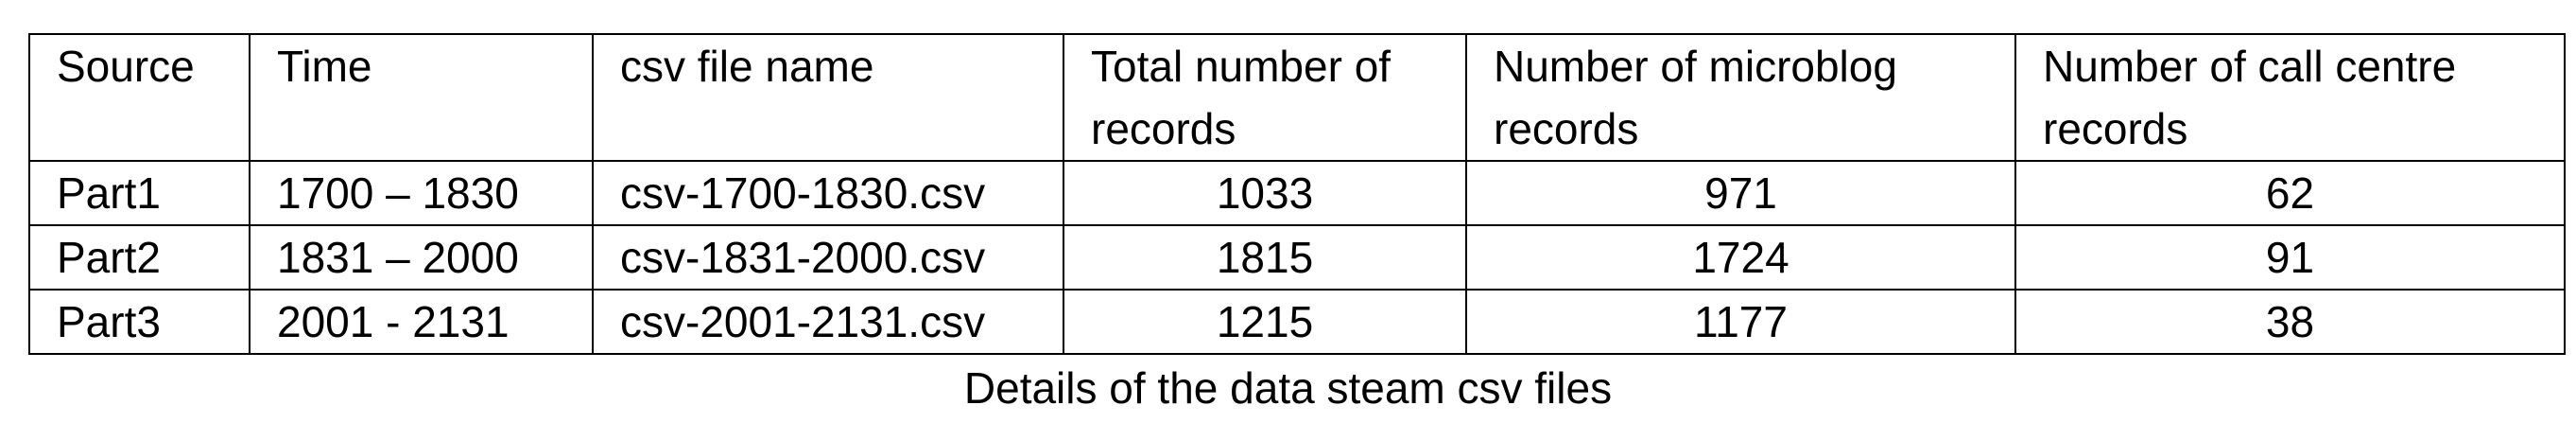  I want to click on cell-call-centre-records: 38, so click(2290, 322).